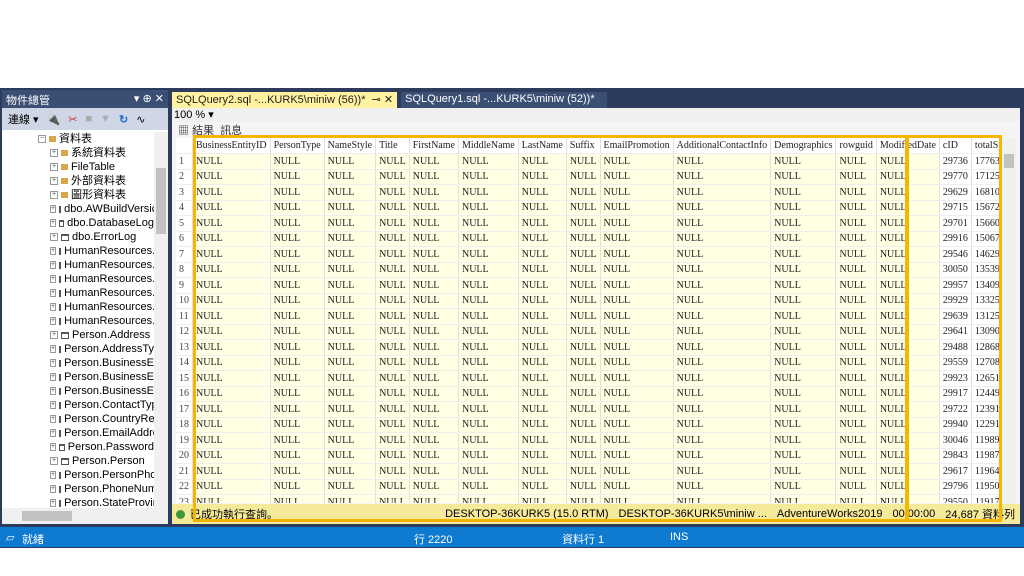 This screenshot has height=576, width=1024. Describe the element at coordinates (102, 321) in the screenshot. I see `tree-item: + HumanResources.S` at that location.